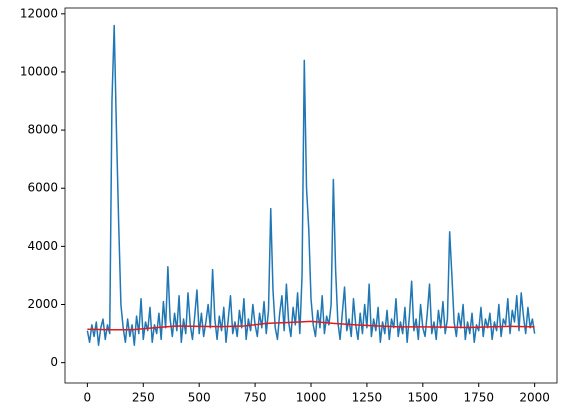 This screenshot has width=570, height=413. Describe the element at coordinates (478, 398) in the screenshot. I see `x-tick-label: 1750` at that location.